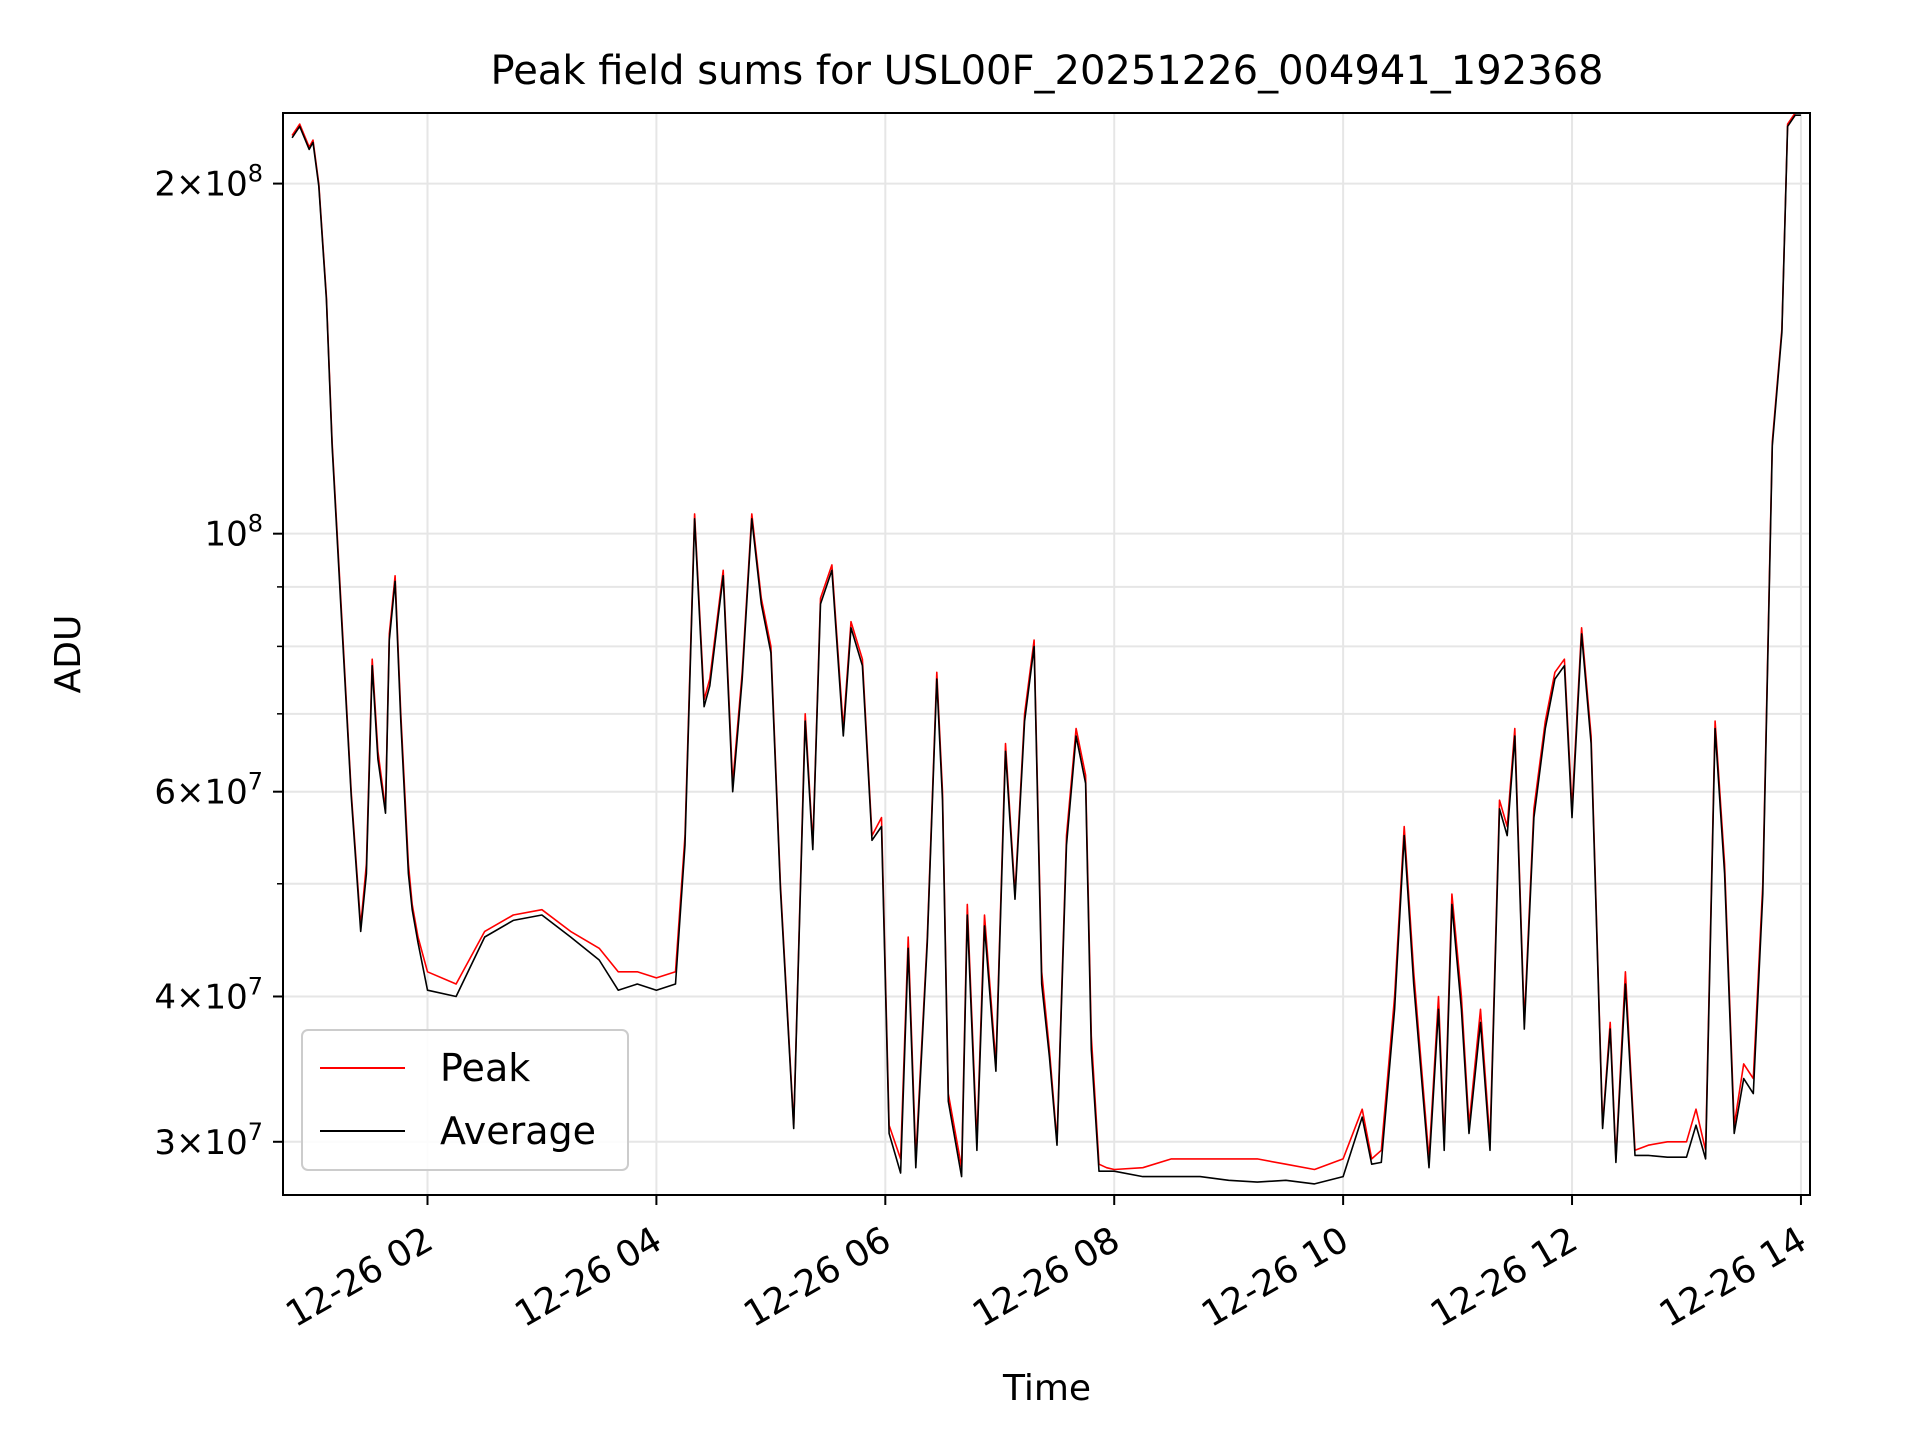 The width and height of the screenshot is (1920, 1440). I want to click on legend-label-peak: Peak, so click(485, 1068).